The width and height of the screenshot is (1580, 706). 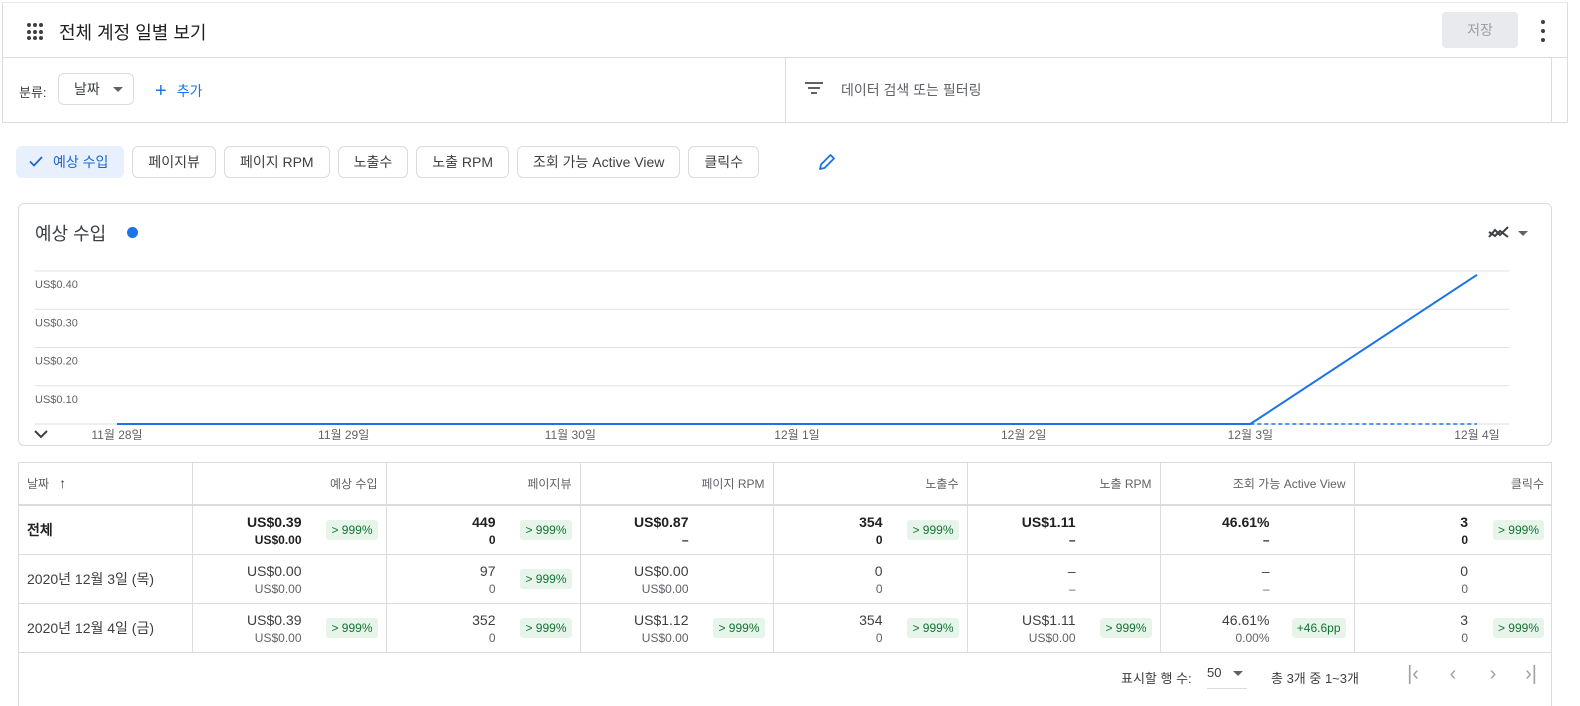 I want to click on y-tick-label: US$0.40, so click(x=56, y=285).